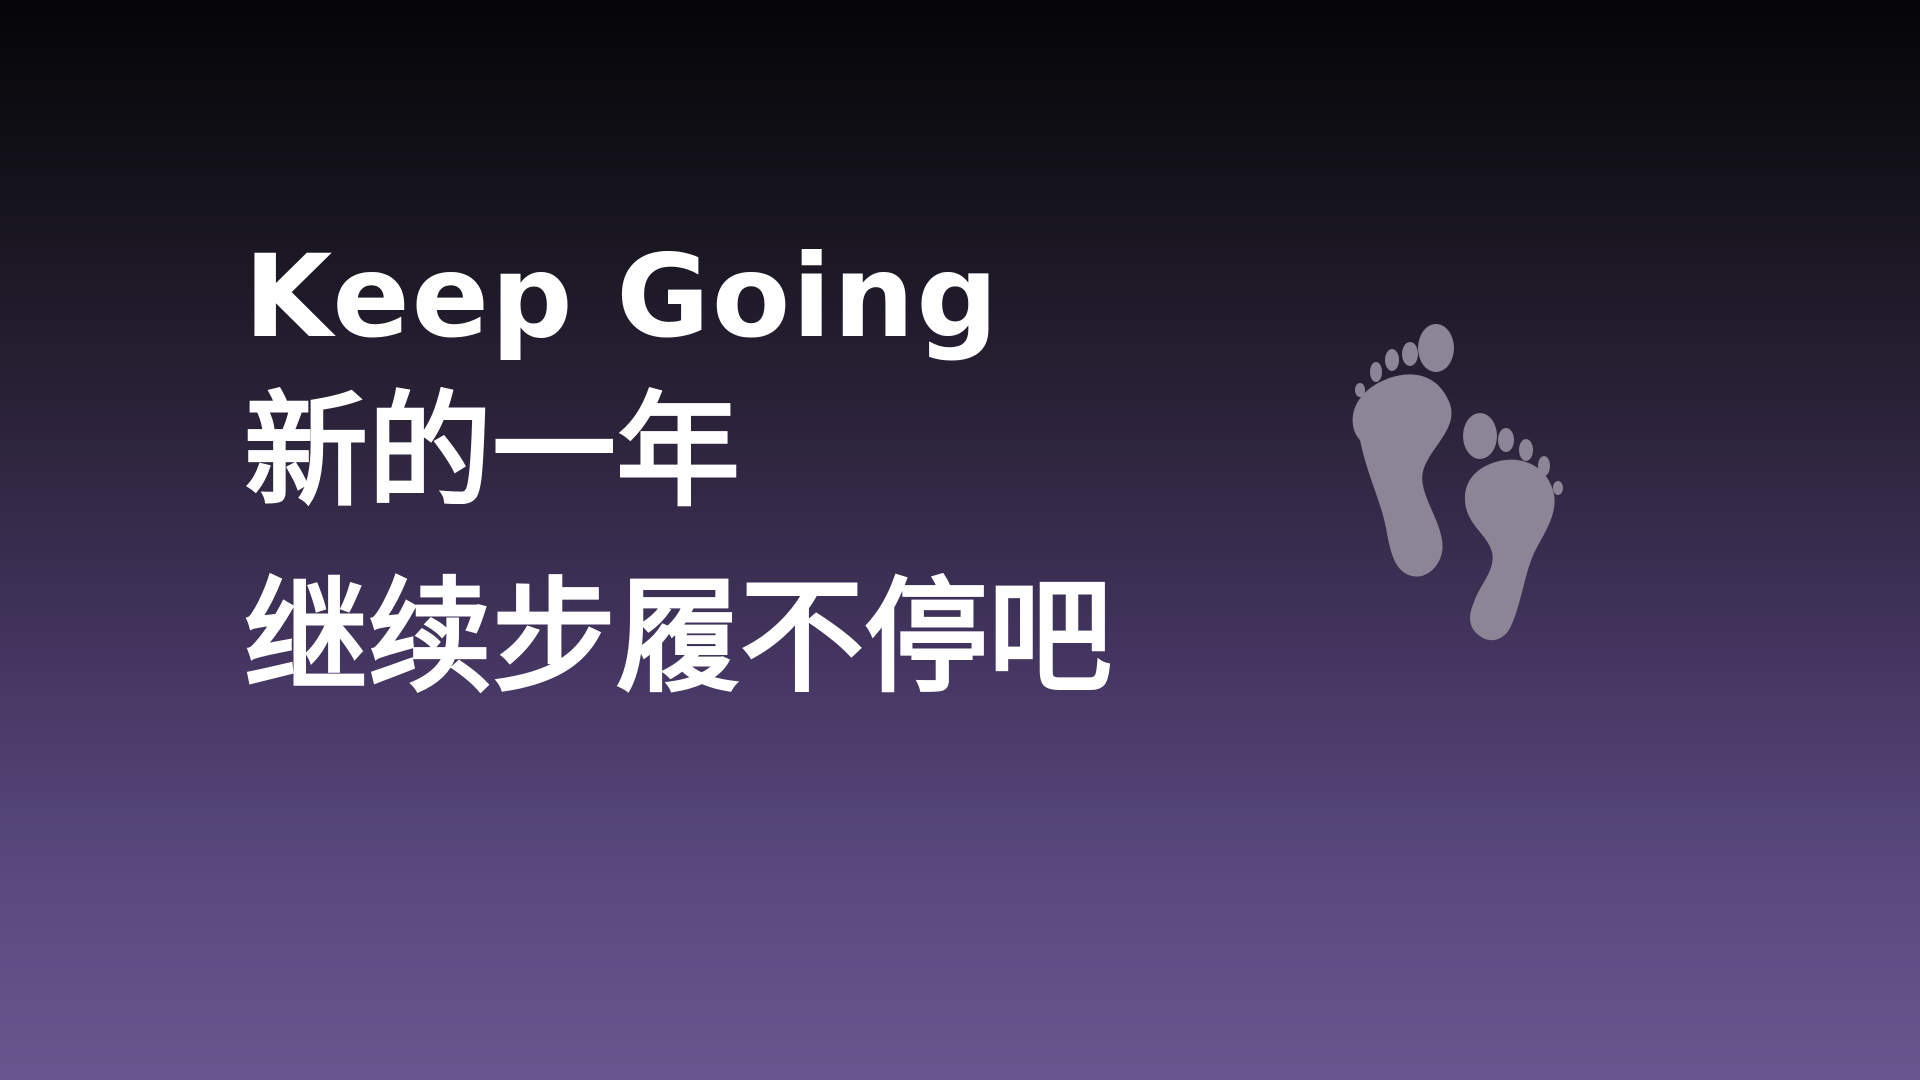  What do you see at coordinates (492, 452) in the screenshot?
I see `headline-new-year: 新的一年` at bounding box center [492, 452].